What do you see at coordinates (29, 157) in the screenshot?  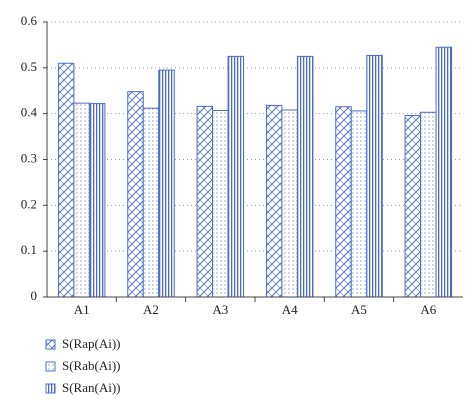 I see `y-tick-label: 0.3` at bounding box center [29, 157].